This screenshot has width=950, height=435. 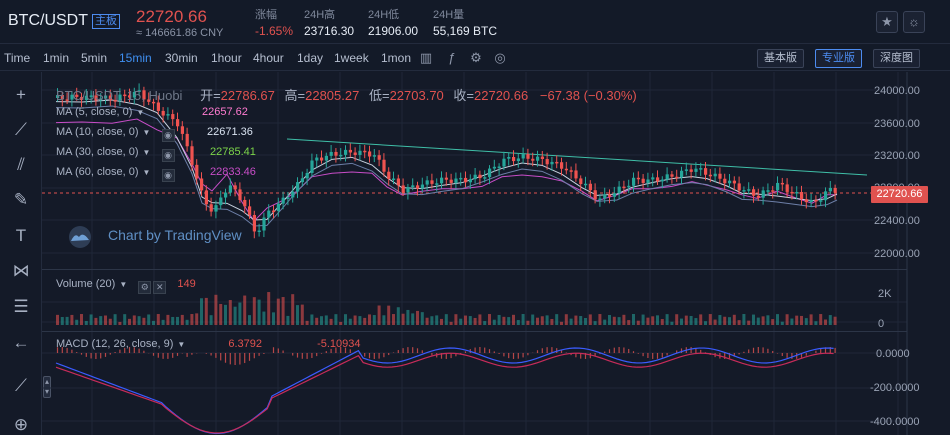 I want to click on volume-bars, so click(x=446, y=308).